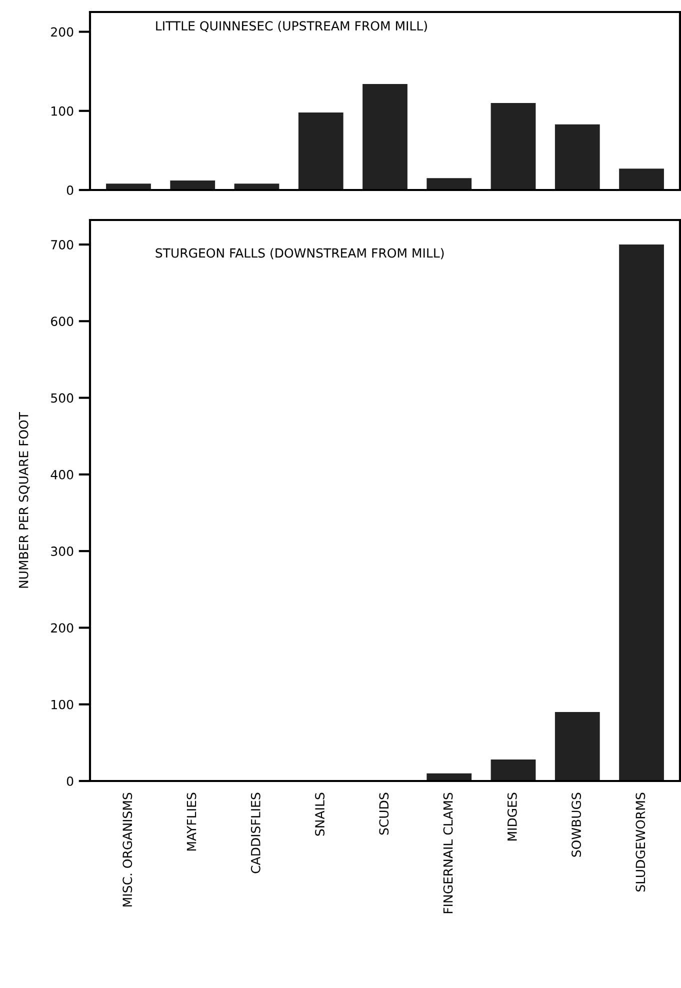 This screenshot has height=988, width=681. I want to click on x-tick-label: MIDGES, so click(512, 816).